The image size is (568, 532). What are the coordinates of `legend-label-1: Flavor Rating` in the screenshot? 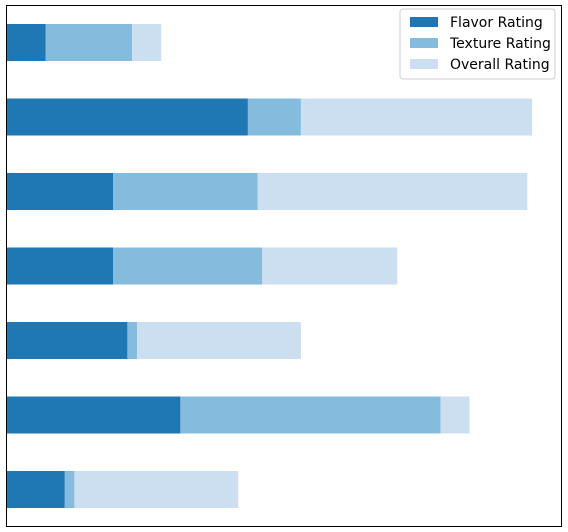 It's located at (496, 23).